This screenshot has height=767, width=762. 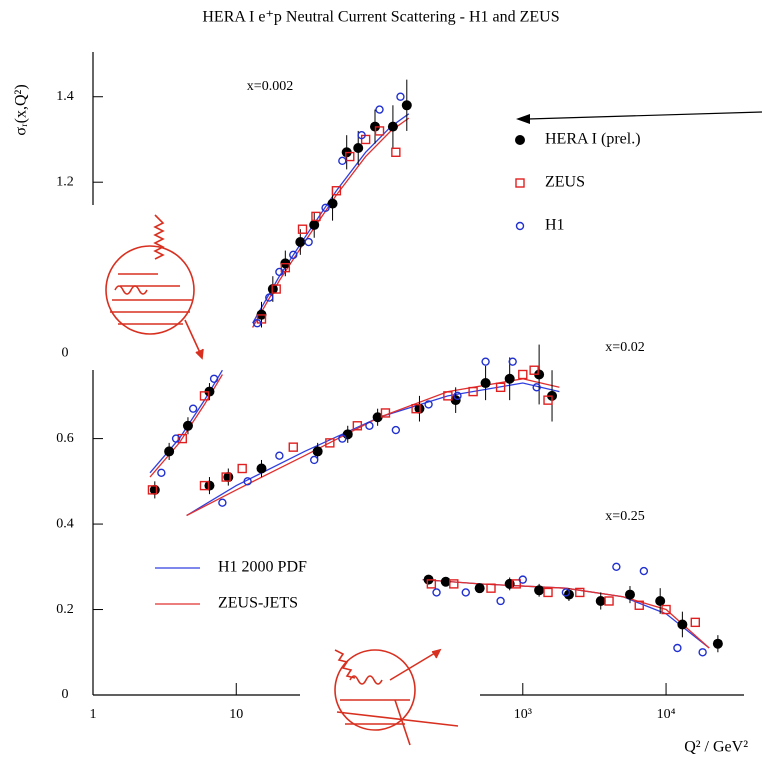 What do you see at coordinates (624, 347) in the screenshot?
I see `annotation: x=0.02` at bounding box center [624, 347].